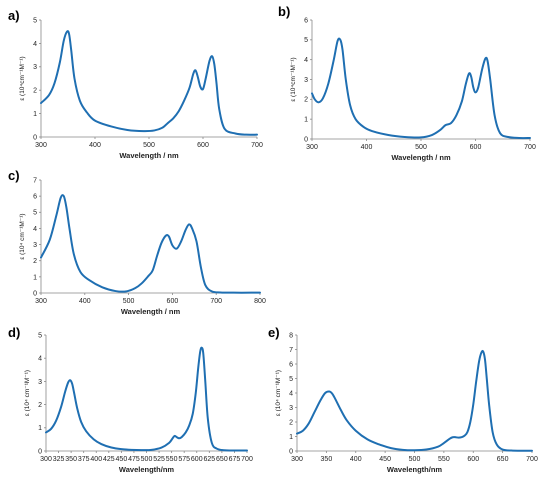 The image size is (550, 483). Describe the element at coordinates (274, 332) in the screenshot. I see `panel-label: e)` at that location.